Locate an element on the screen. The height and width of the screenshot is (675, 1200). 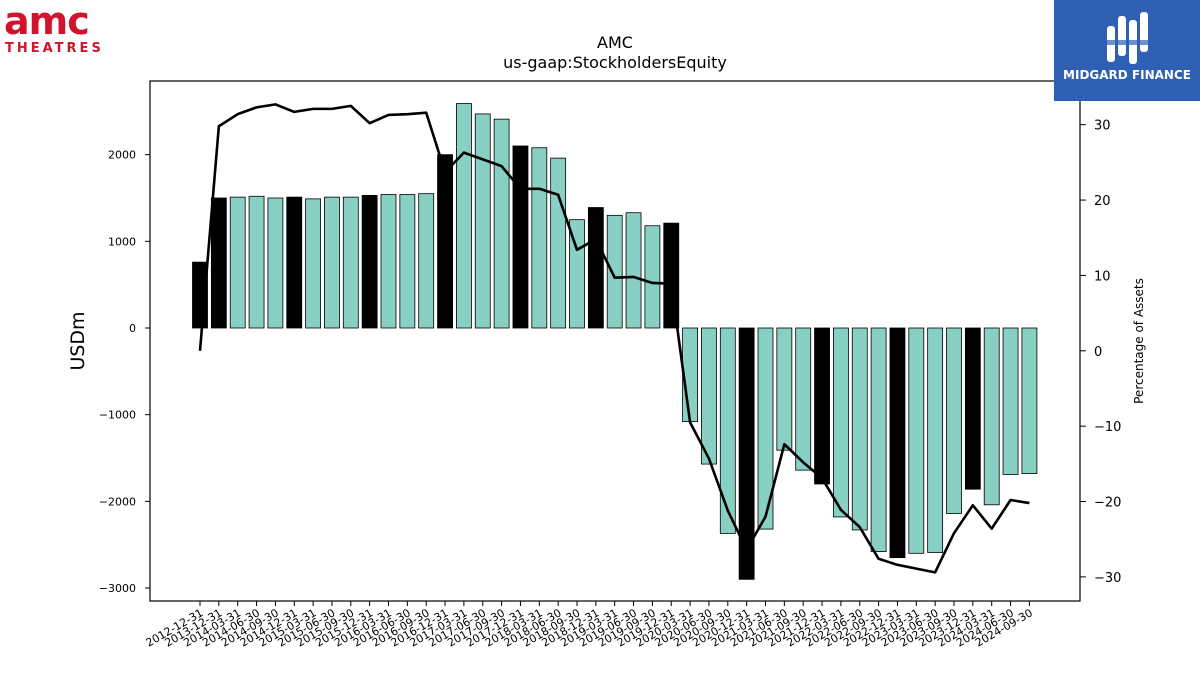
midgard-finance-logo: MIDGARD FINANCE is located at coordinates (1127, 50).